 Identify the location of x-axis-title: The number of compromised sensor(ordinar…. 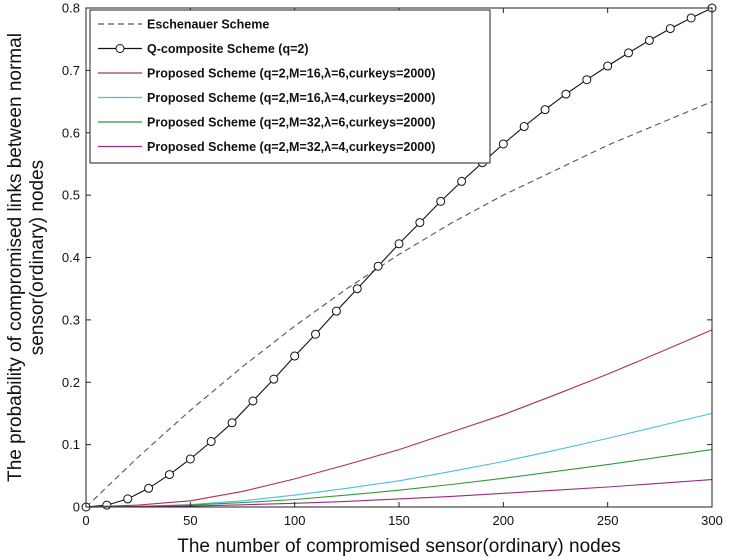
(399, 546).